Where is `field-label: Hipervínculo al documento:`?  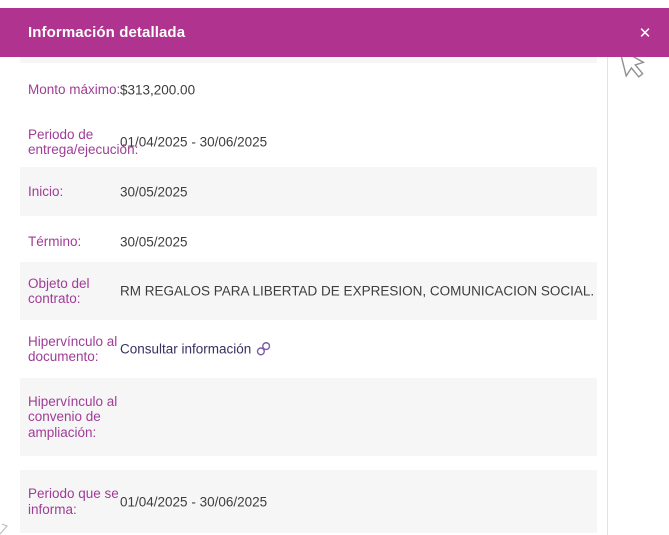 field-label: Hipervínculo al documento: is located at coordinates (73, 349).